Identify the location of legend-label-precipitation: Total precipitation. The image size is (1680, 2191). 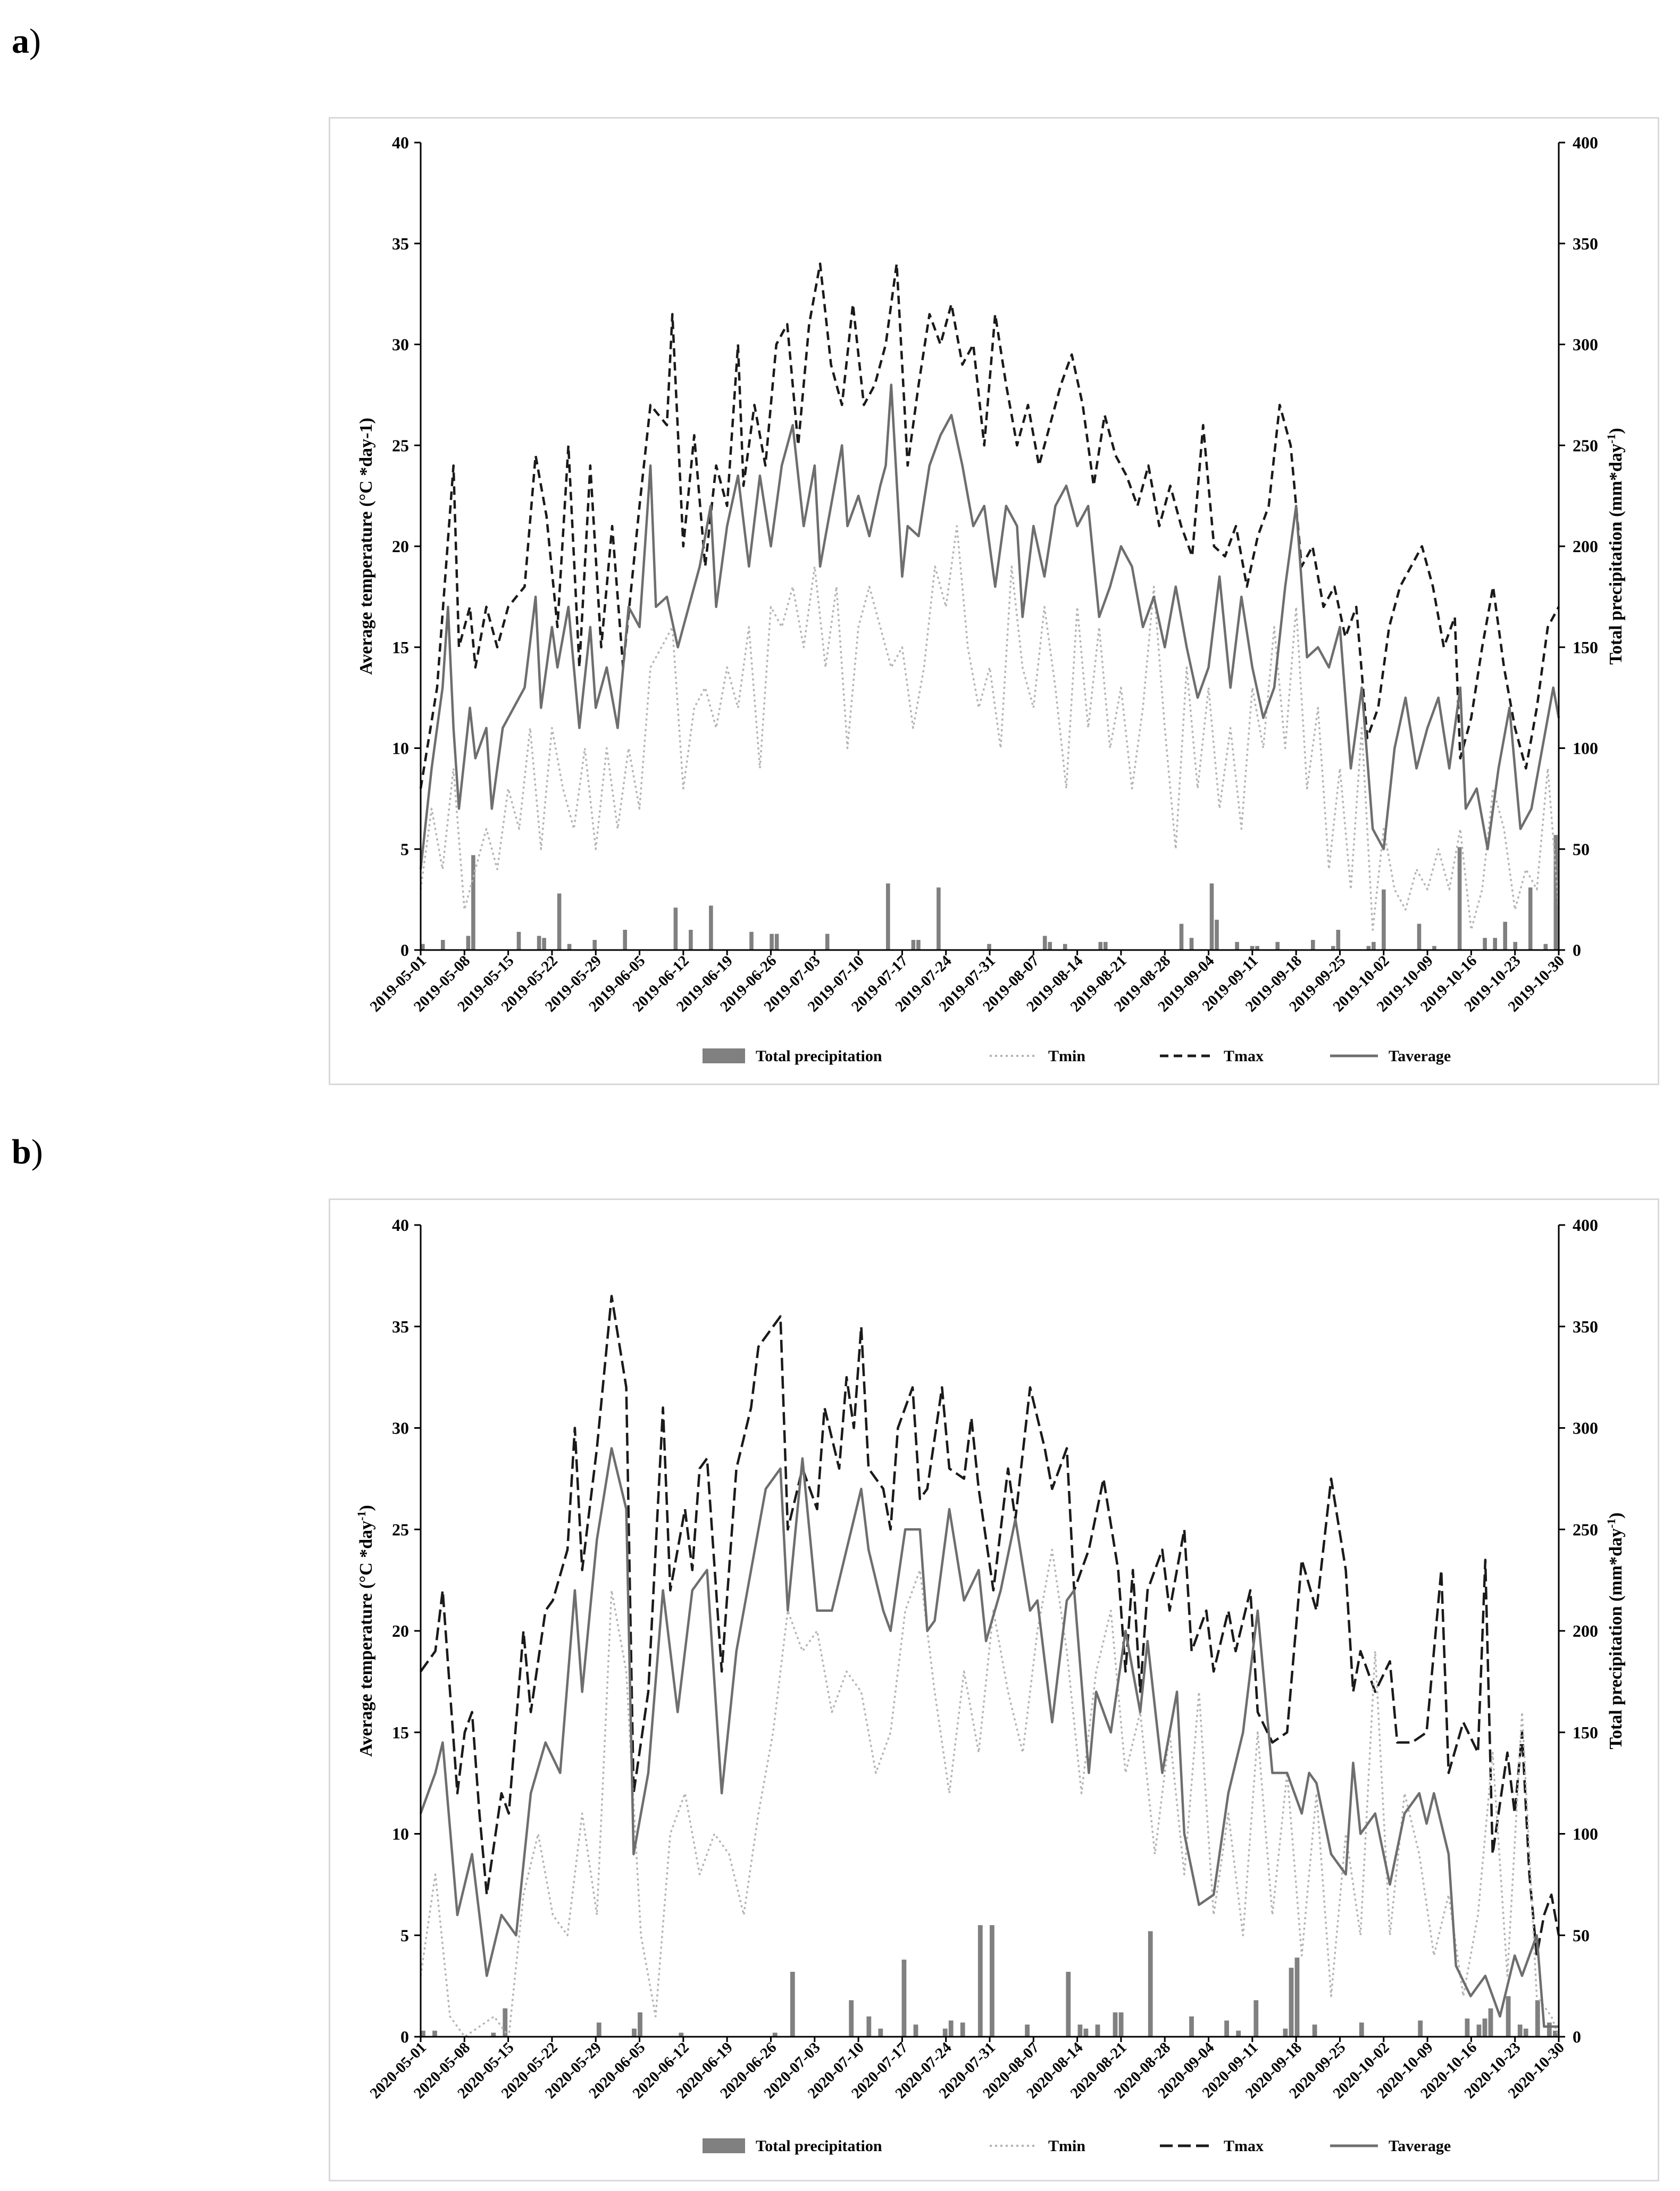
(819, 2146).